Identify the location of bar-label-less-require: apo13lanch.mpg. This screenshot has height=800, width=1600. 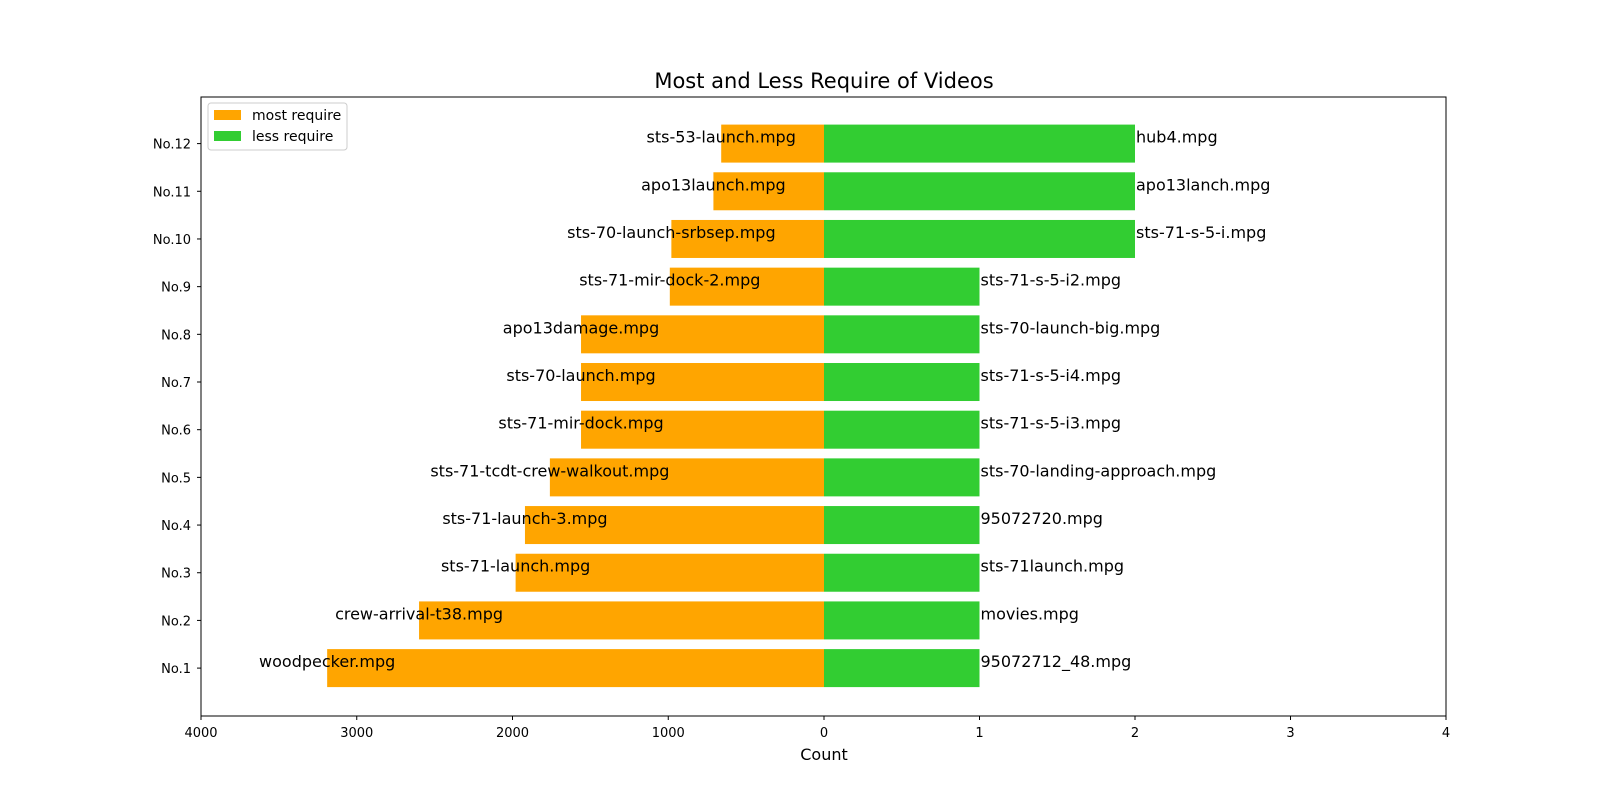
(1203, 184).